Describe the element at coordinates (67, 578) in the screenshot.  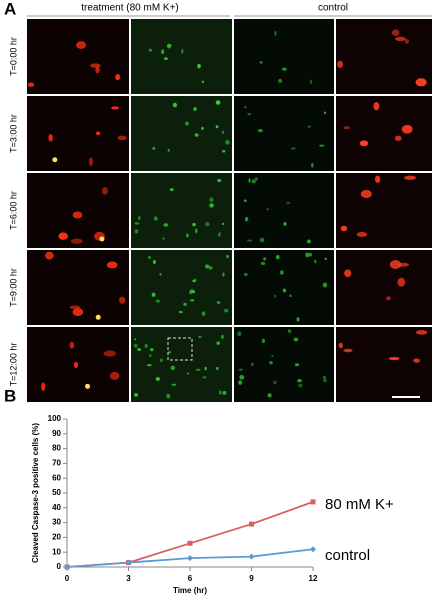
I see `x-tick-label: 0` at that location.